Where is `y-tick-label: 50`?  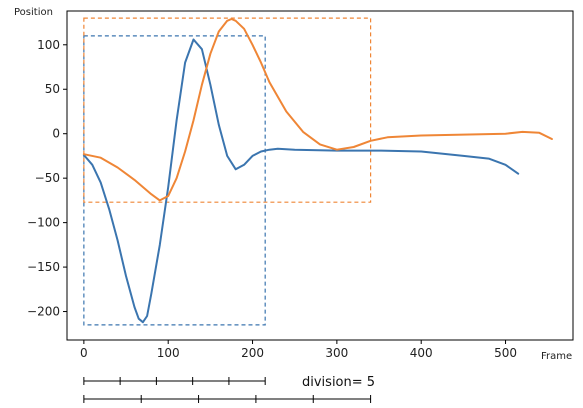 y-tick-label: 50 is located at coordinates (52, 89).